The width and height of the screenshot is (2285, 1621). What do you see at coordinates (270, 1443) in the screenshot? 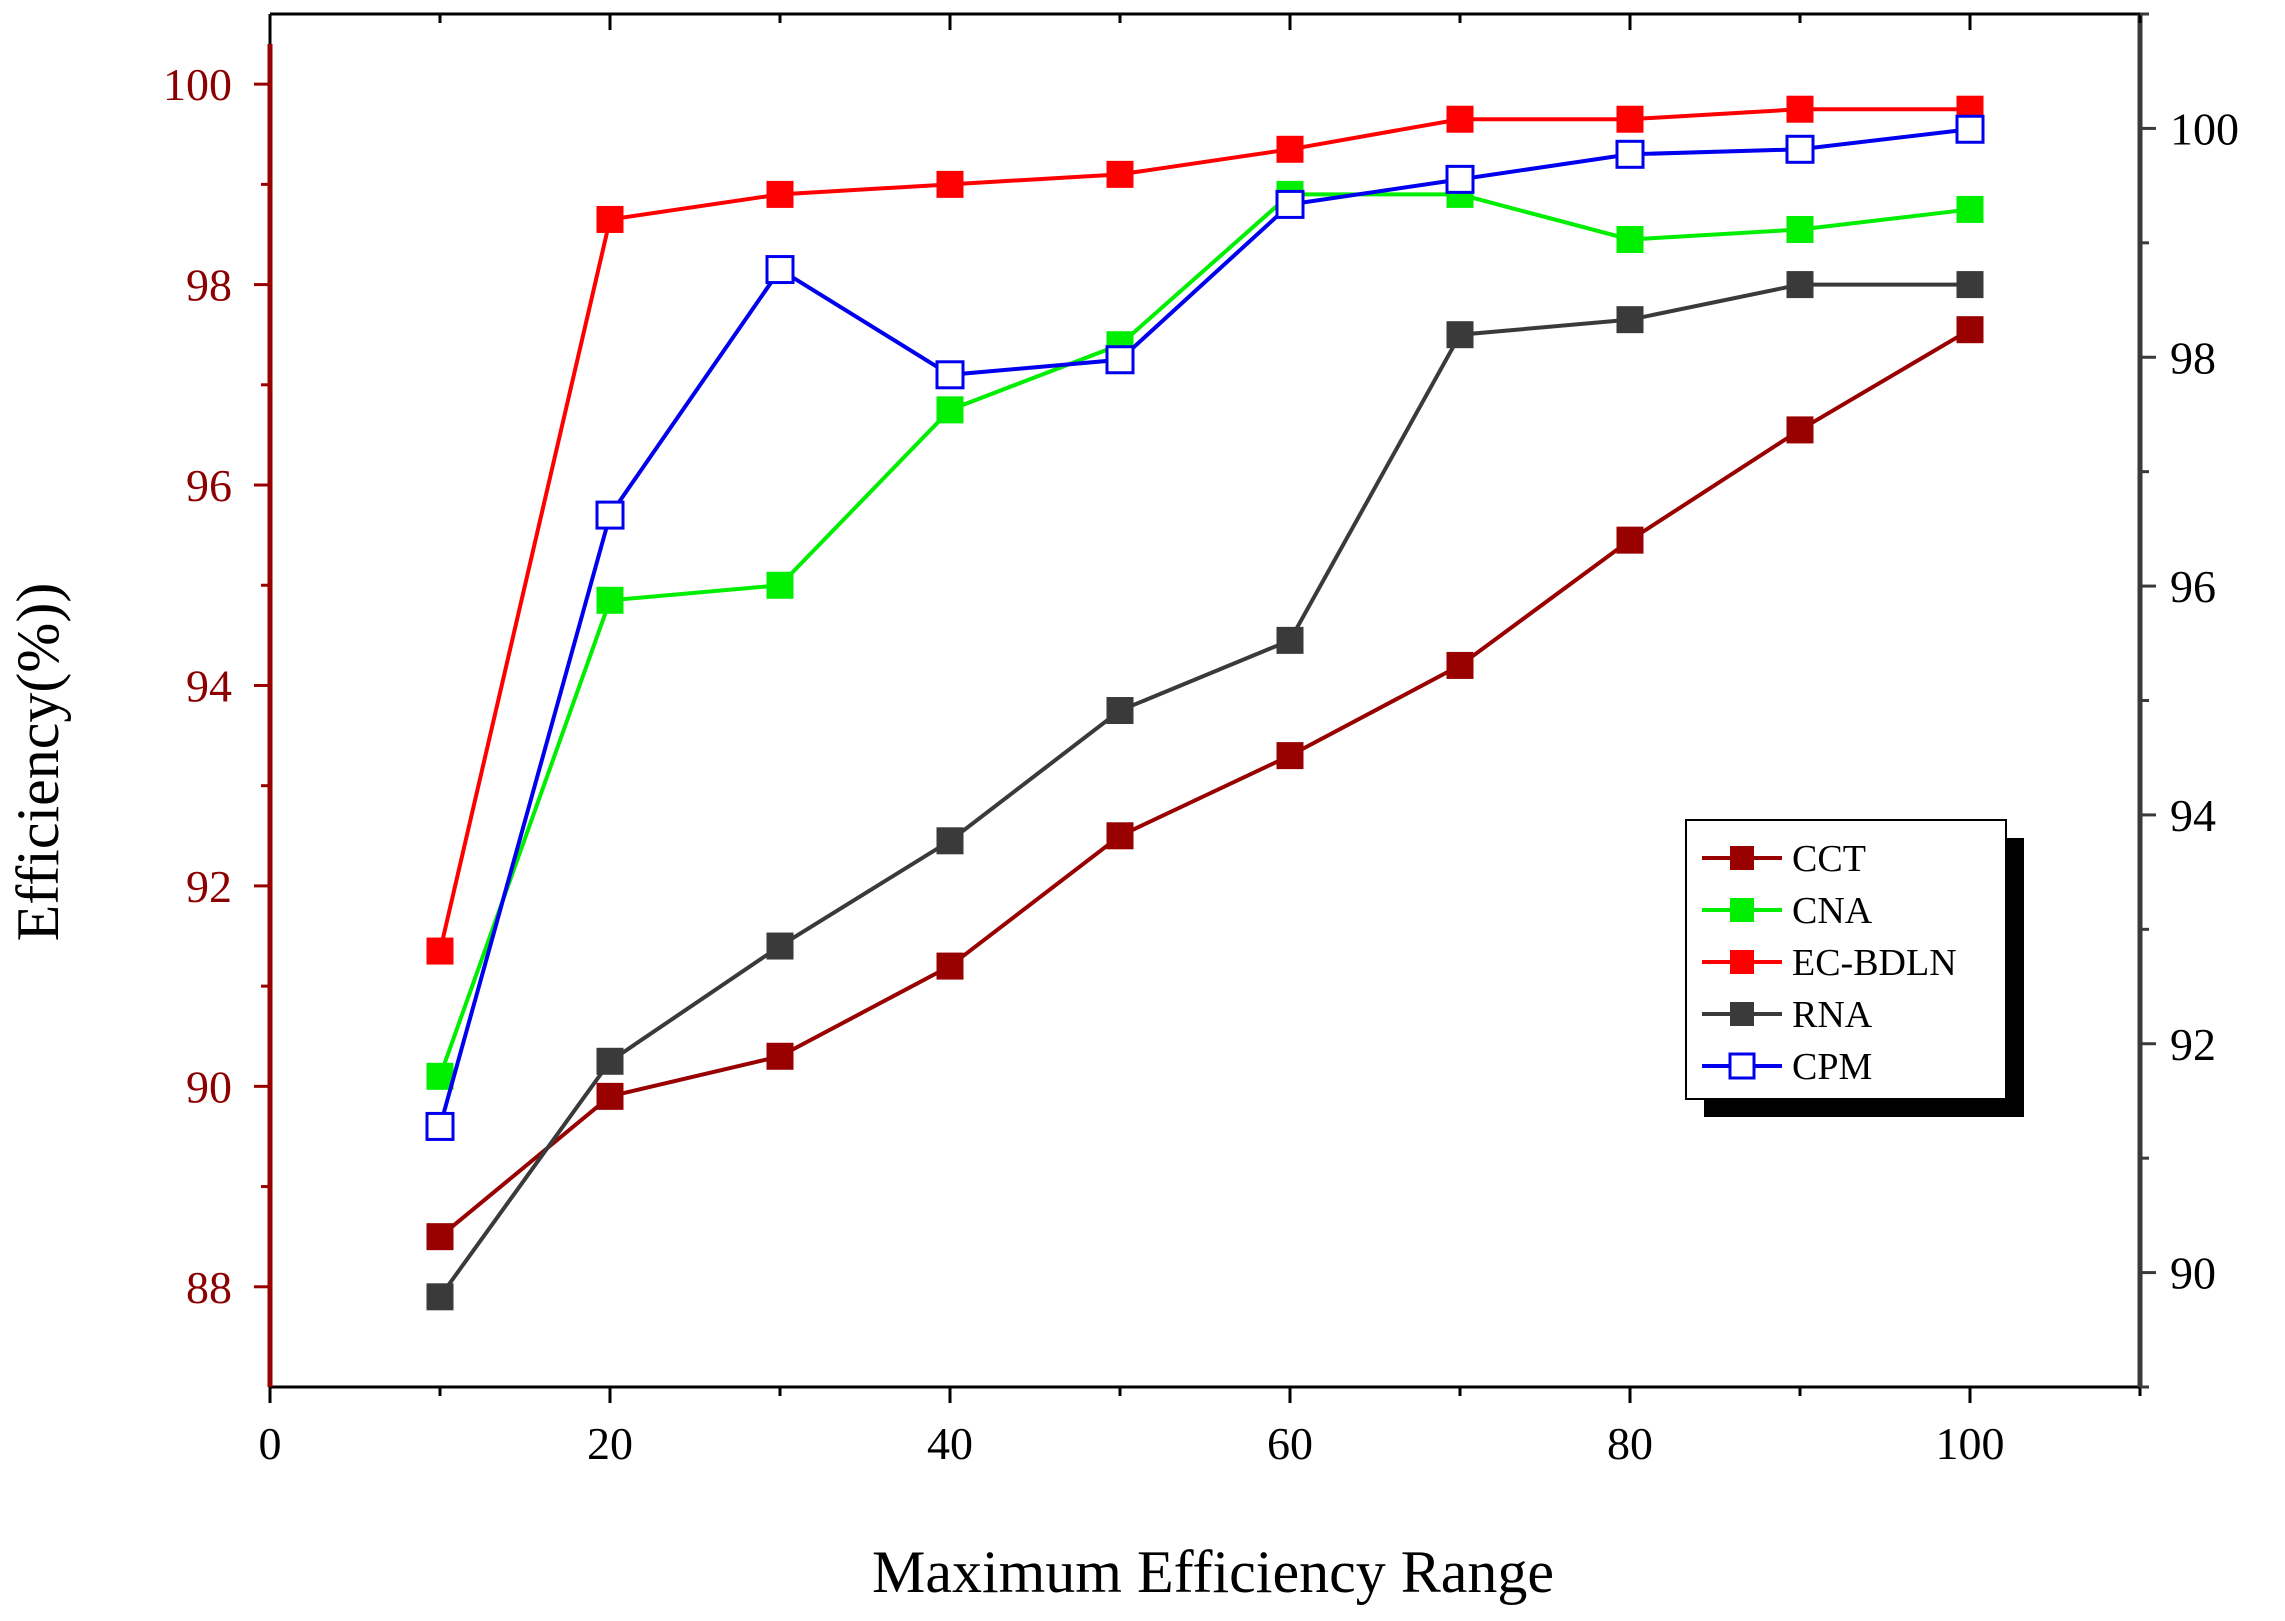
I see `x-tick-label: 0` at bounding box center [270, 1443].